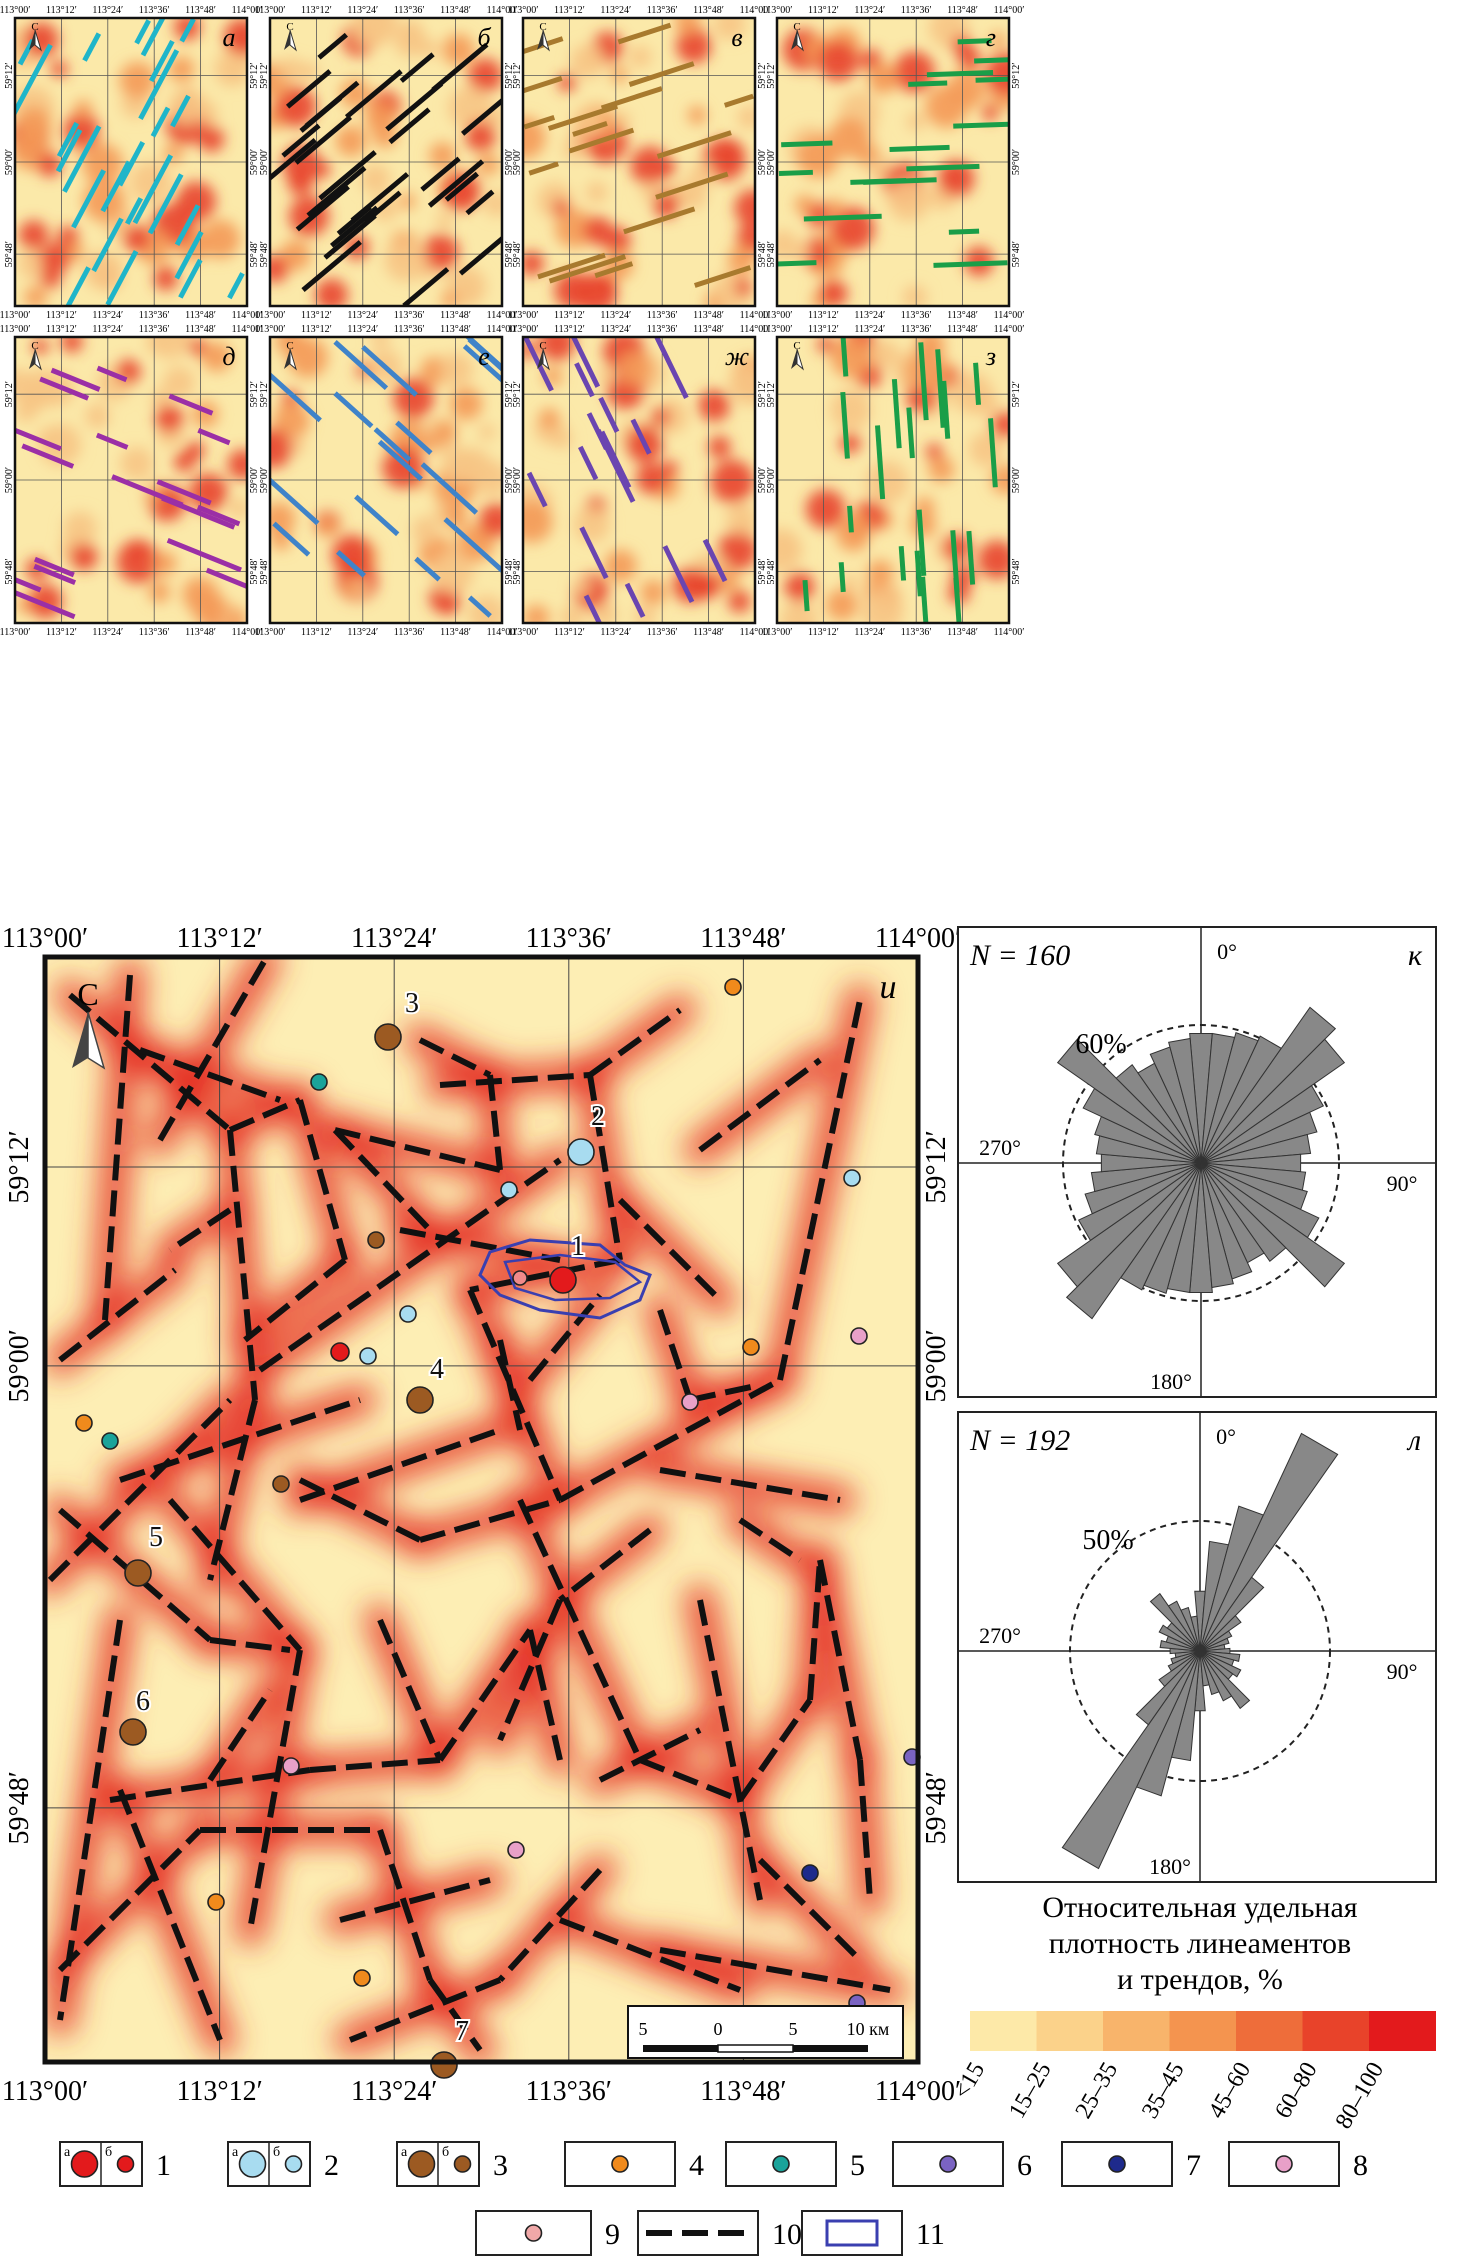  What do you see at coordinates (150, 1062) in the screenshot?
I see `density-core-stroke` at bounding box center [150, 1062].